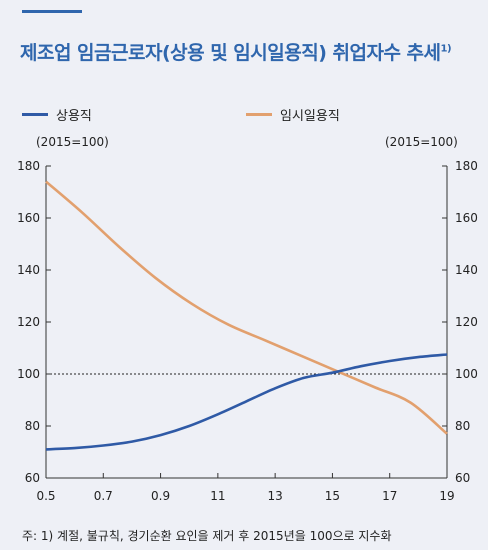 This screenshot has height=550, width=488. Describe the element at coordinates (28, 322) in the screenshot. I see `y-tick-label-left: 120` at that location.